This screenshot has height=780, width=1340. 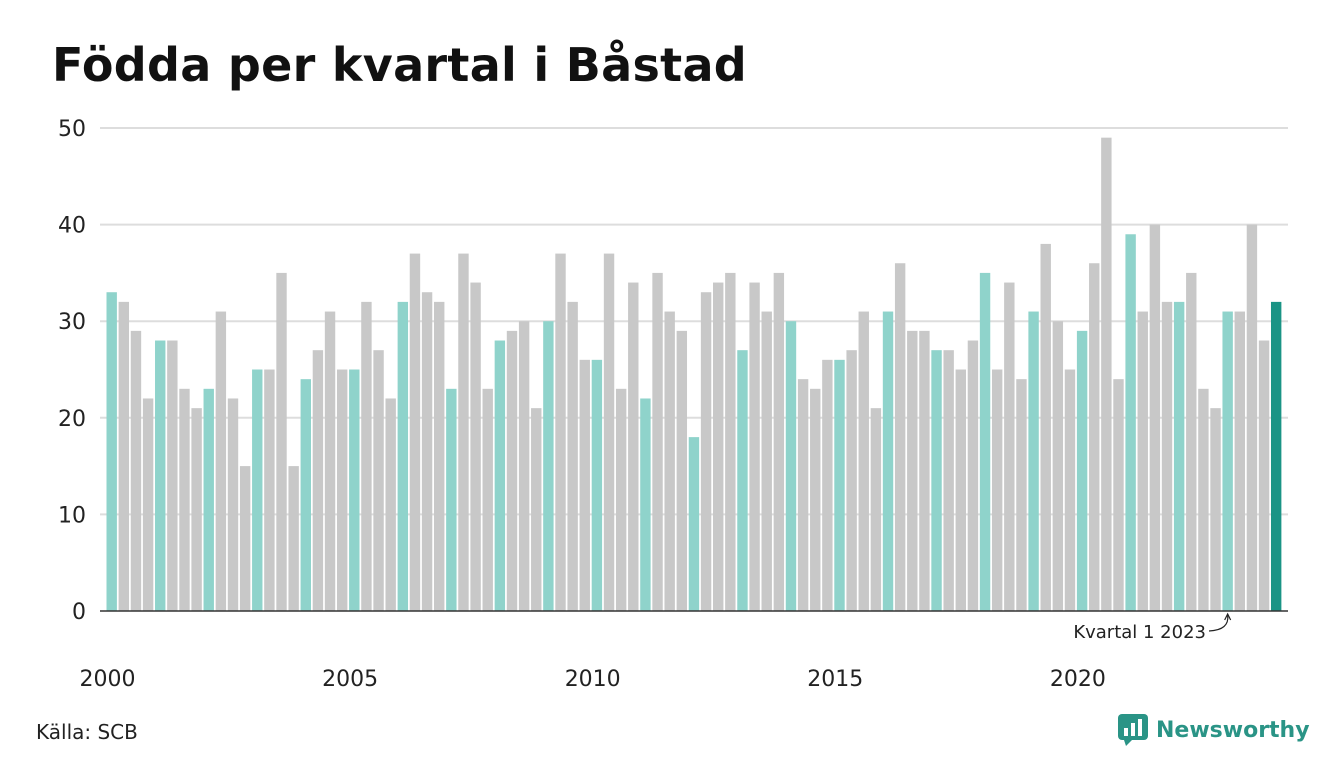 I want to click on y-tick-label: 0, so click(x=79, y=612).